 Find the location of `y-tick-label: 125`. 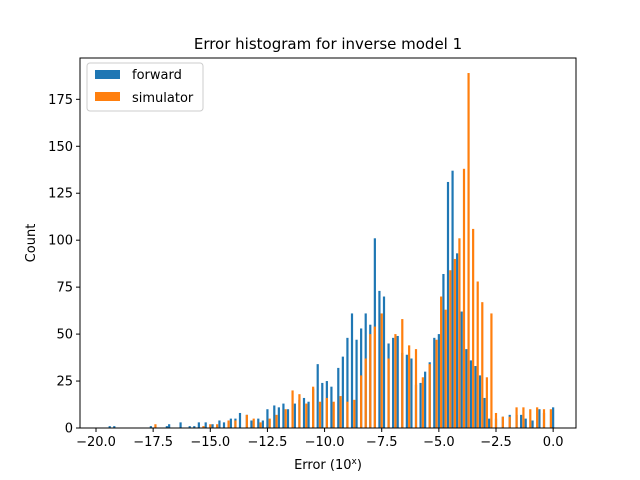

y-tick-label: 125 is located at coordinates (60, 194).